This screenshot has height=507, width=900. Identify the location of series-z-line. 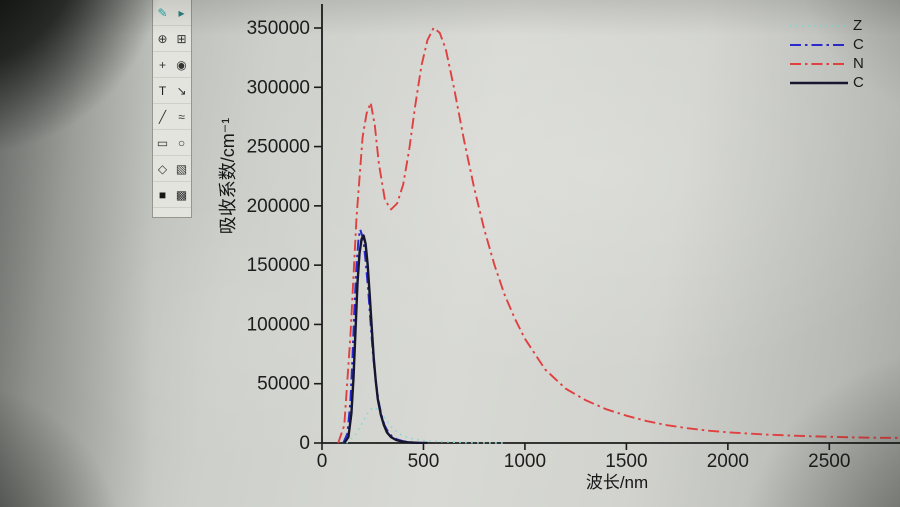
(425, 425).